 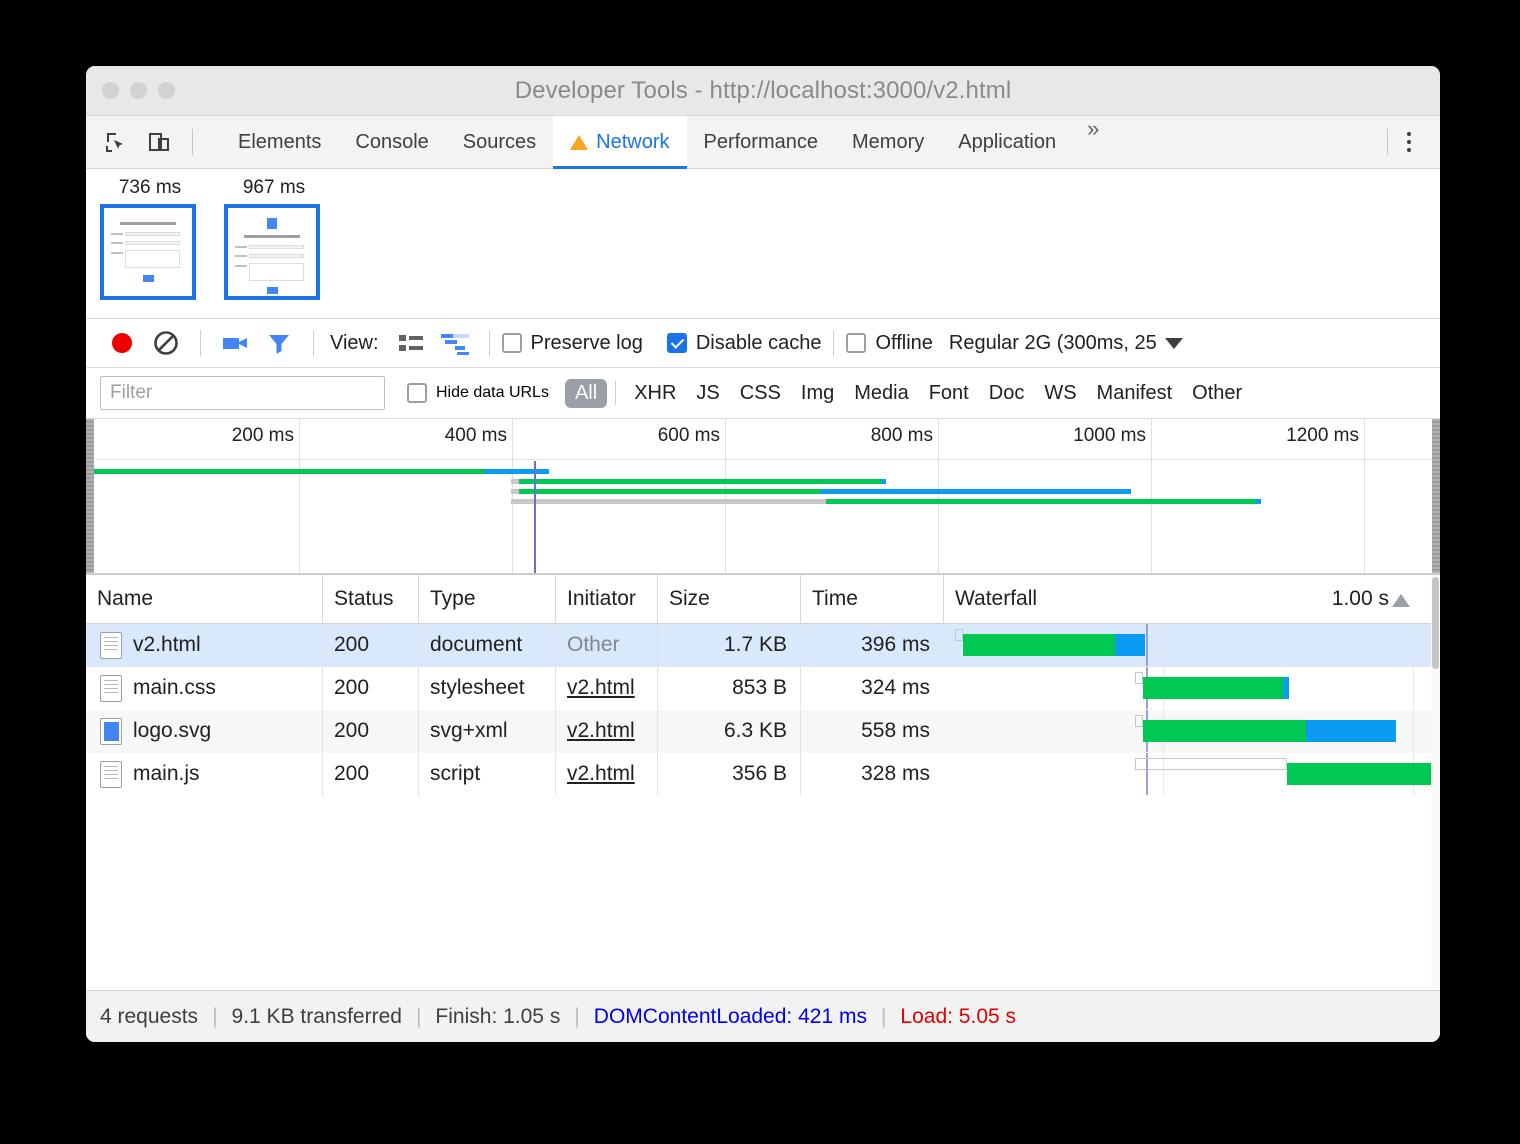 What do you see at coordinates (708, 392) in the screenshot?
I see `filter-chip-js: JS` at bounding box center [708, 392].